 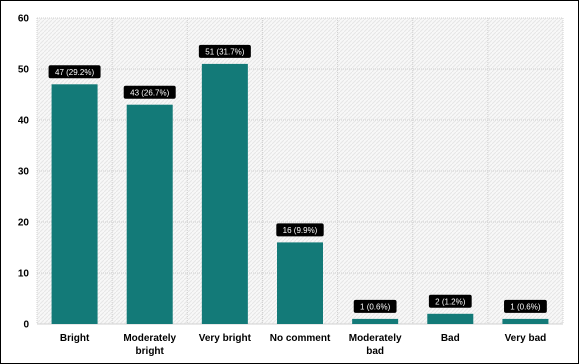 What do you see at coordinates (450, 338) in the screenshot?
I see `x-tick-label: Bad` at bounding box center [450, 338].